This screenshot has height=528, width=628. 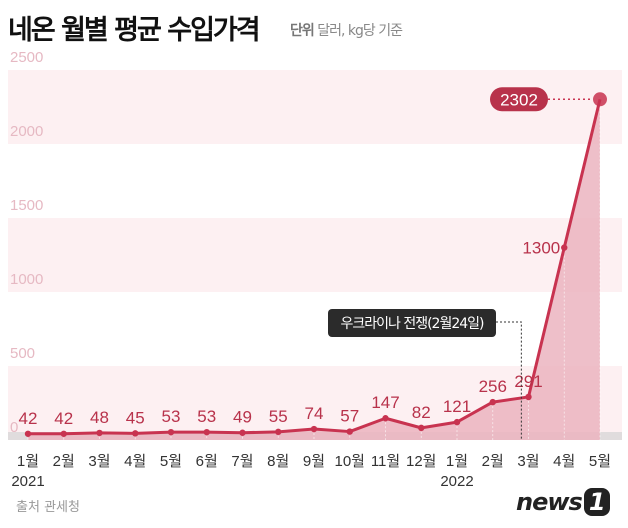 What do you see at coordinates (314, 413) in the screenshot?
I see `data-label: 74` at bounding box center [314, 413].